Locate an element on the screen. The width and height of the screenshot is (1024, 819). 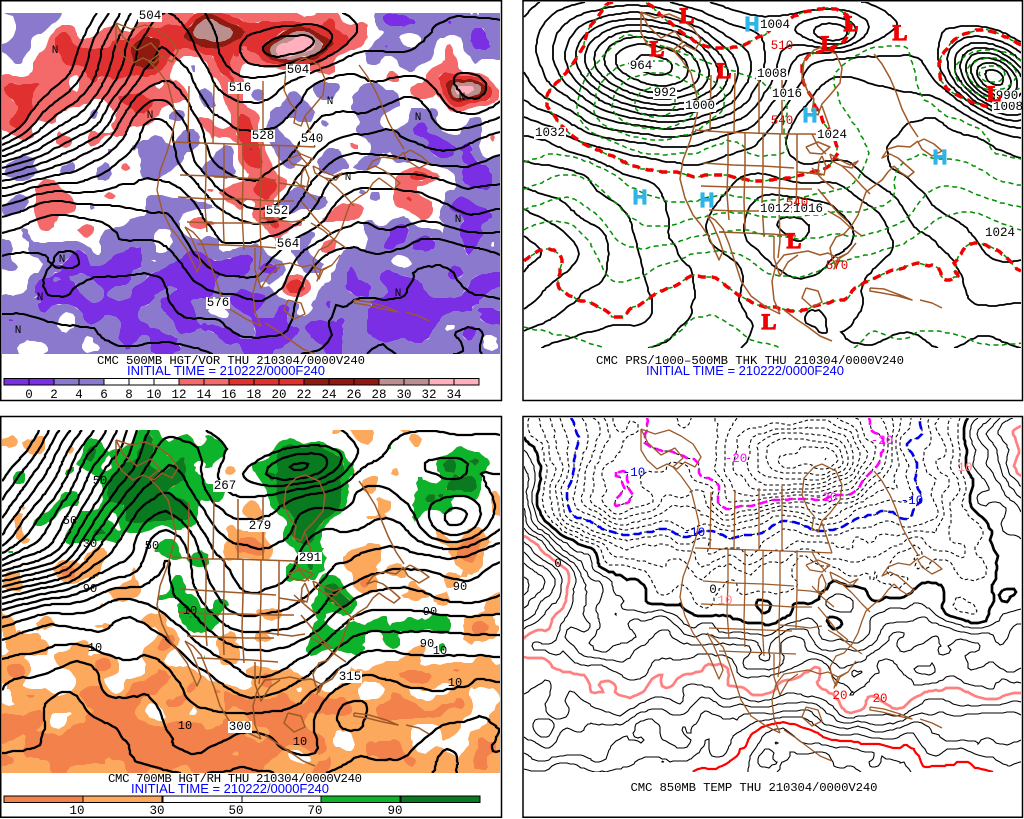
svg-text: 564 is located at coordinates (288, 244).